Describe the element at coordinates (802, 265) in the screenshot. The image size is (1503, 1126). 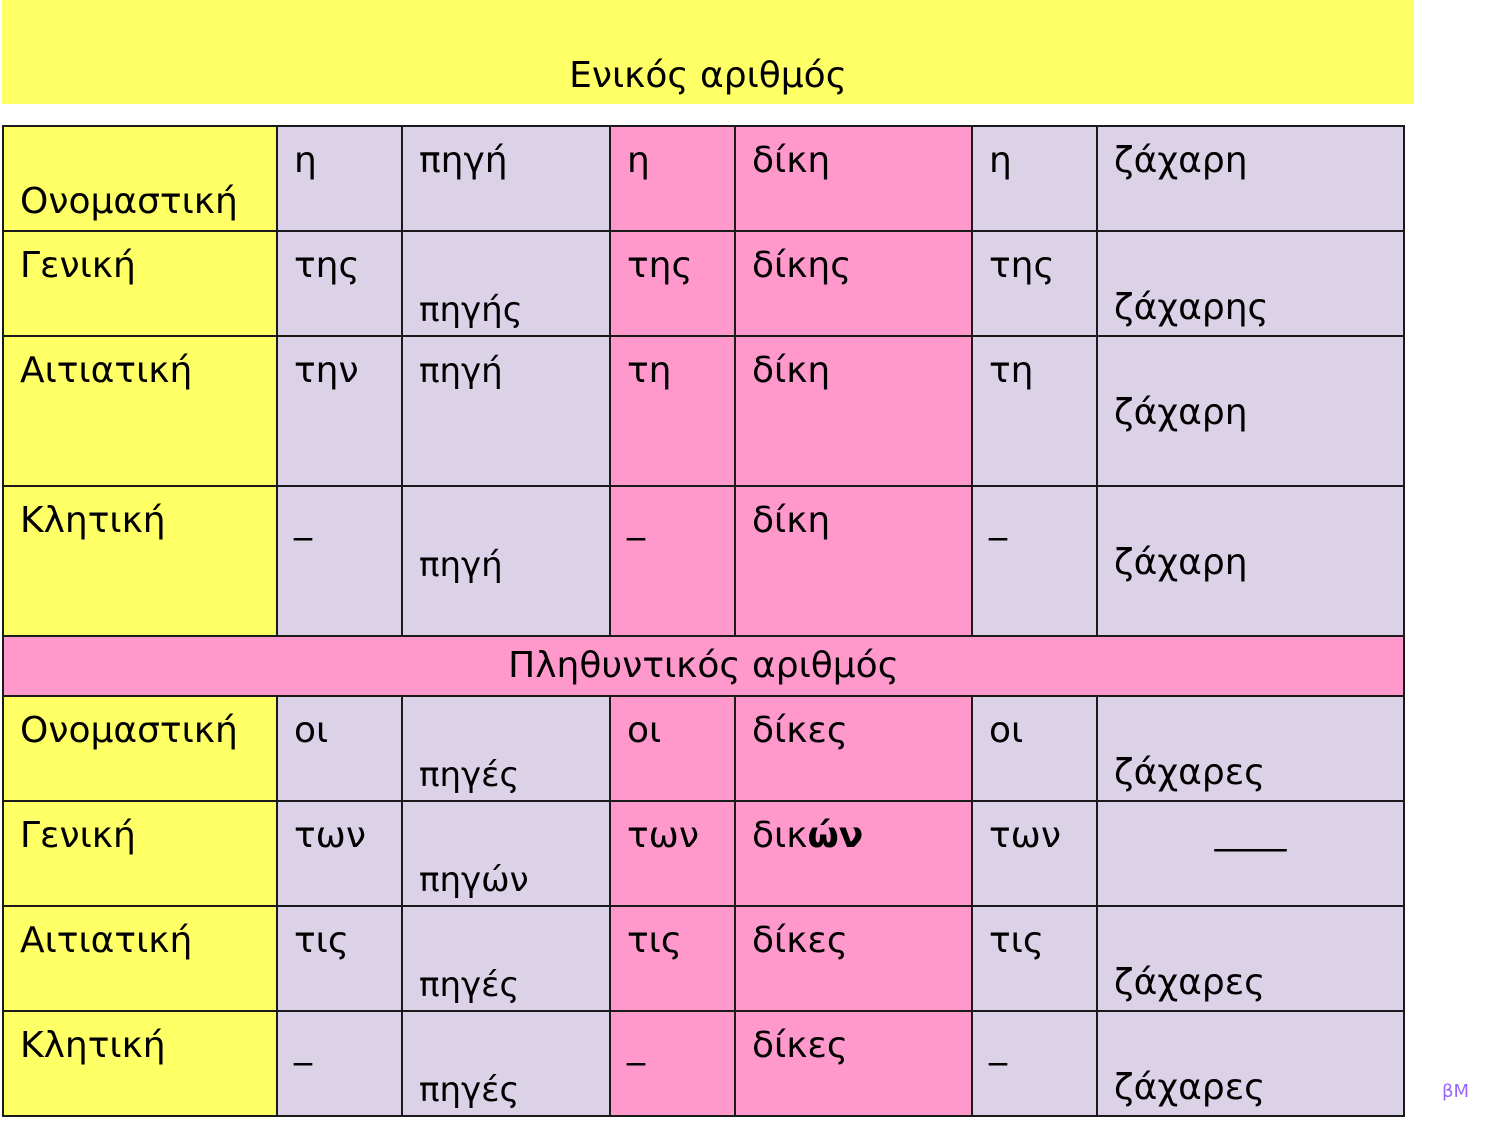
I see `noun: δίκης` at that location.